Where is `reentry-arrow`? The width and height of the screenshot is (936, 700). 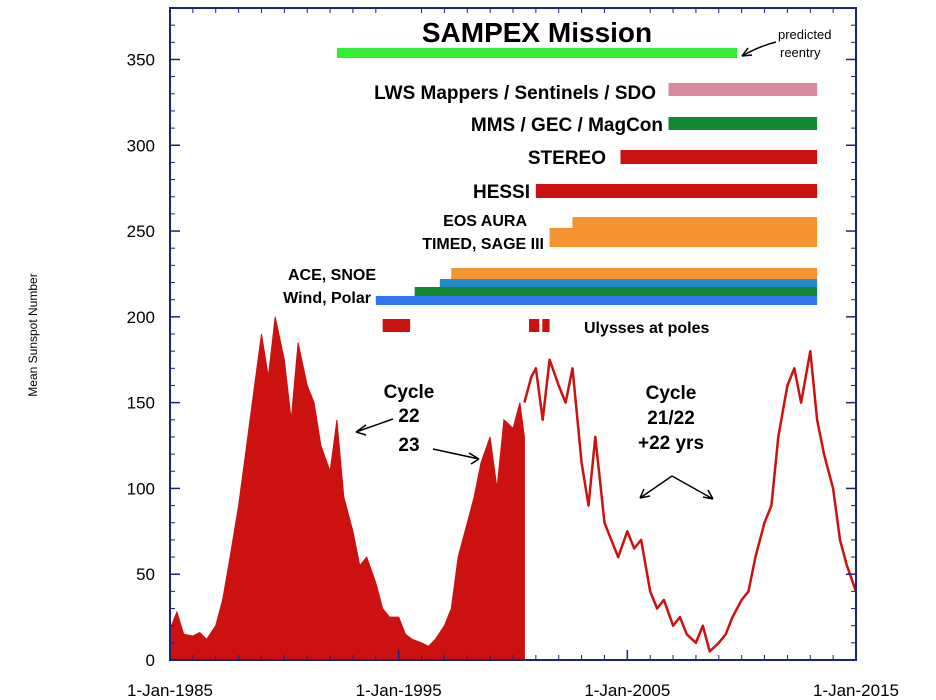
reentry-arrow is located at coordinates (759, 49).